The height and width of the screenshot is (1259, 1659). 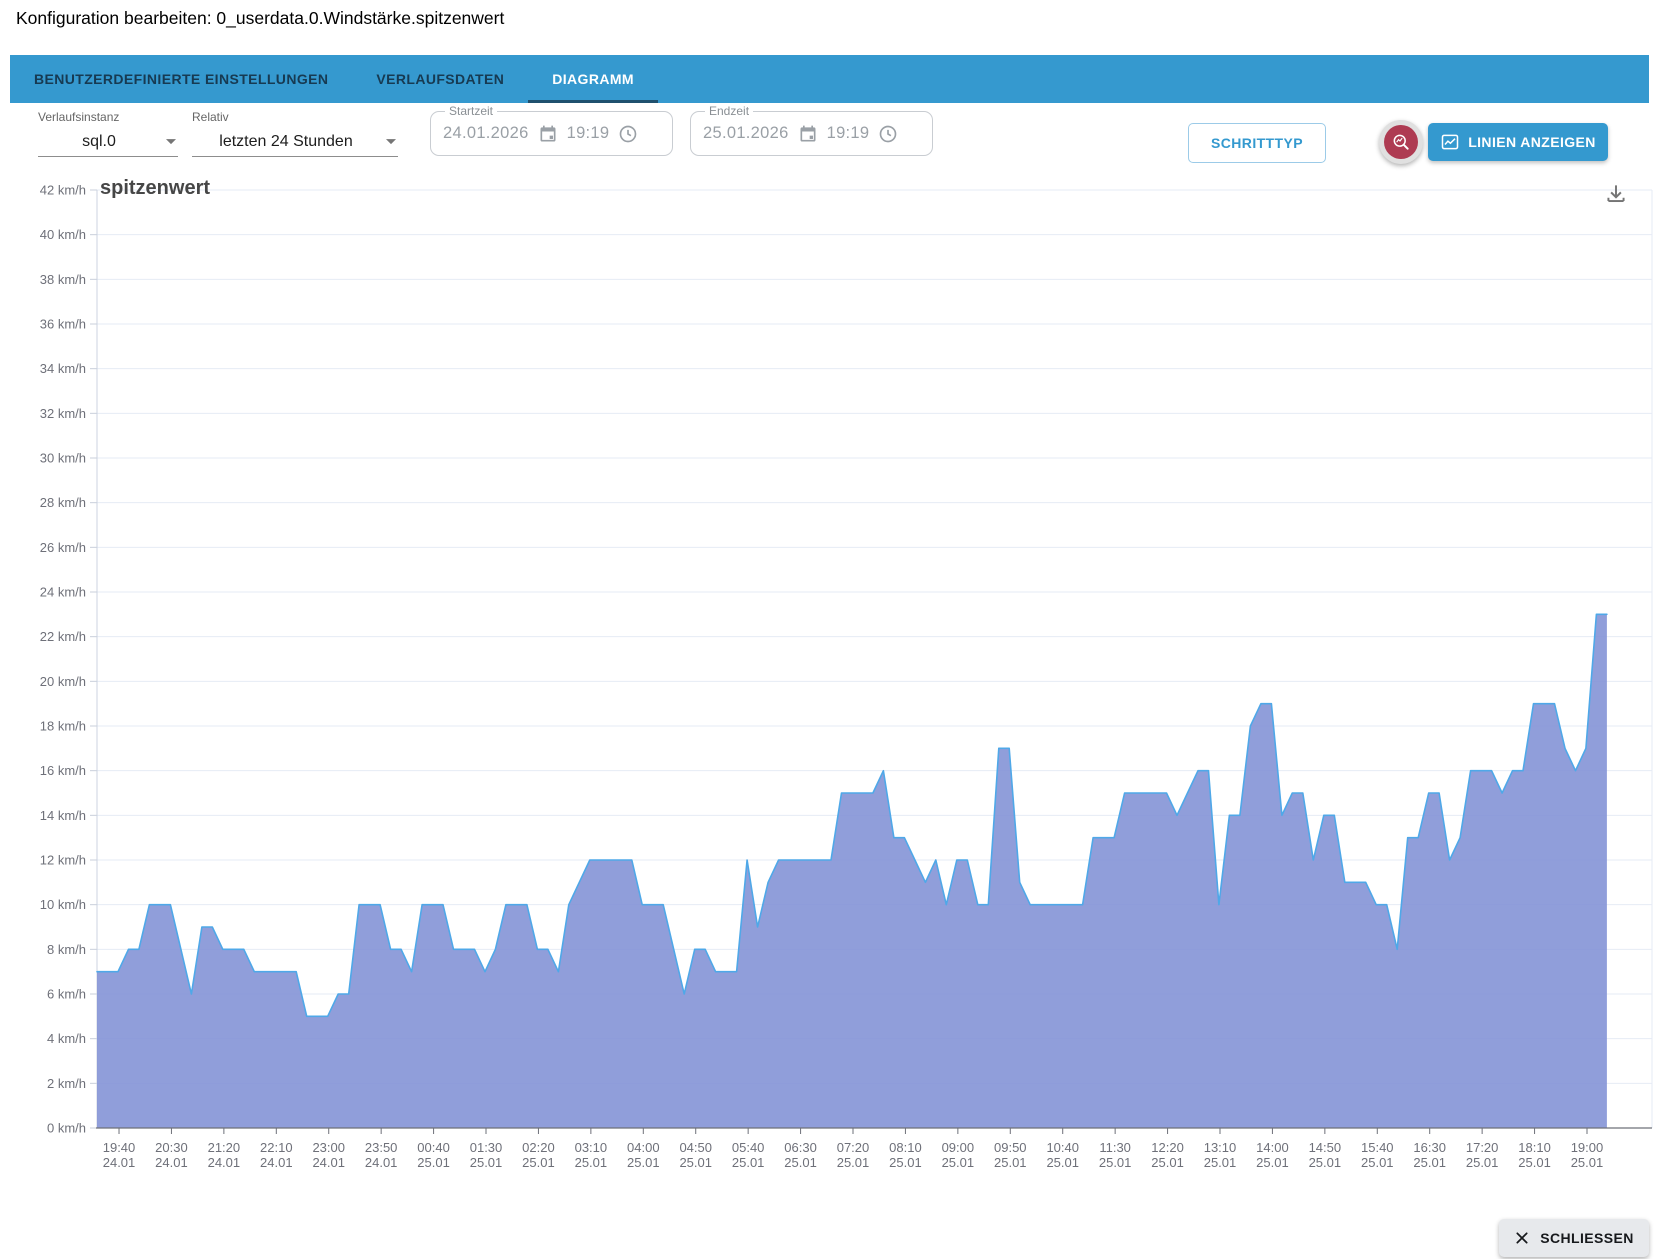 I want to click on history-instance-label: Verlaufsinstanz, so click(x=79, y=117).